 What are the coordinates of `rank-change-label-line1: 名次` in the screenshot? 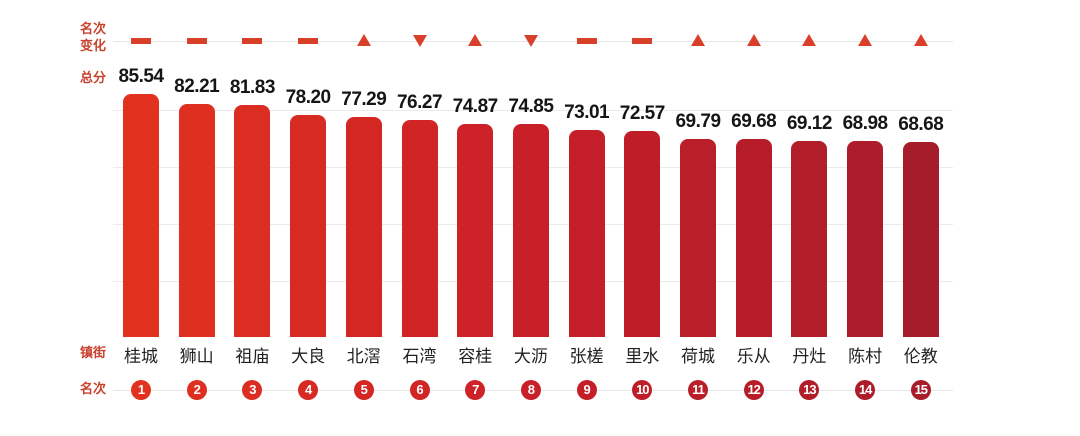 It's located at (92, 29).